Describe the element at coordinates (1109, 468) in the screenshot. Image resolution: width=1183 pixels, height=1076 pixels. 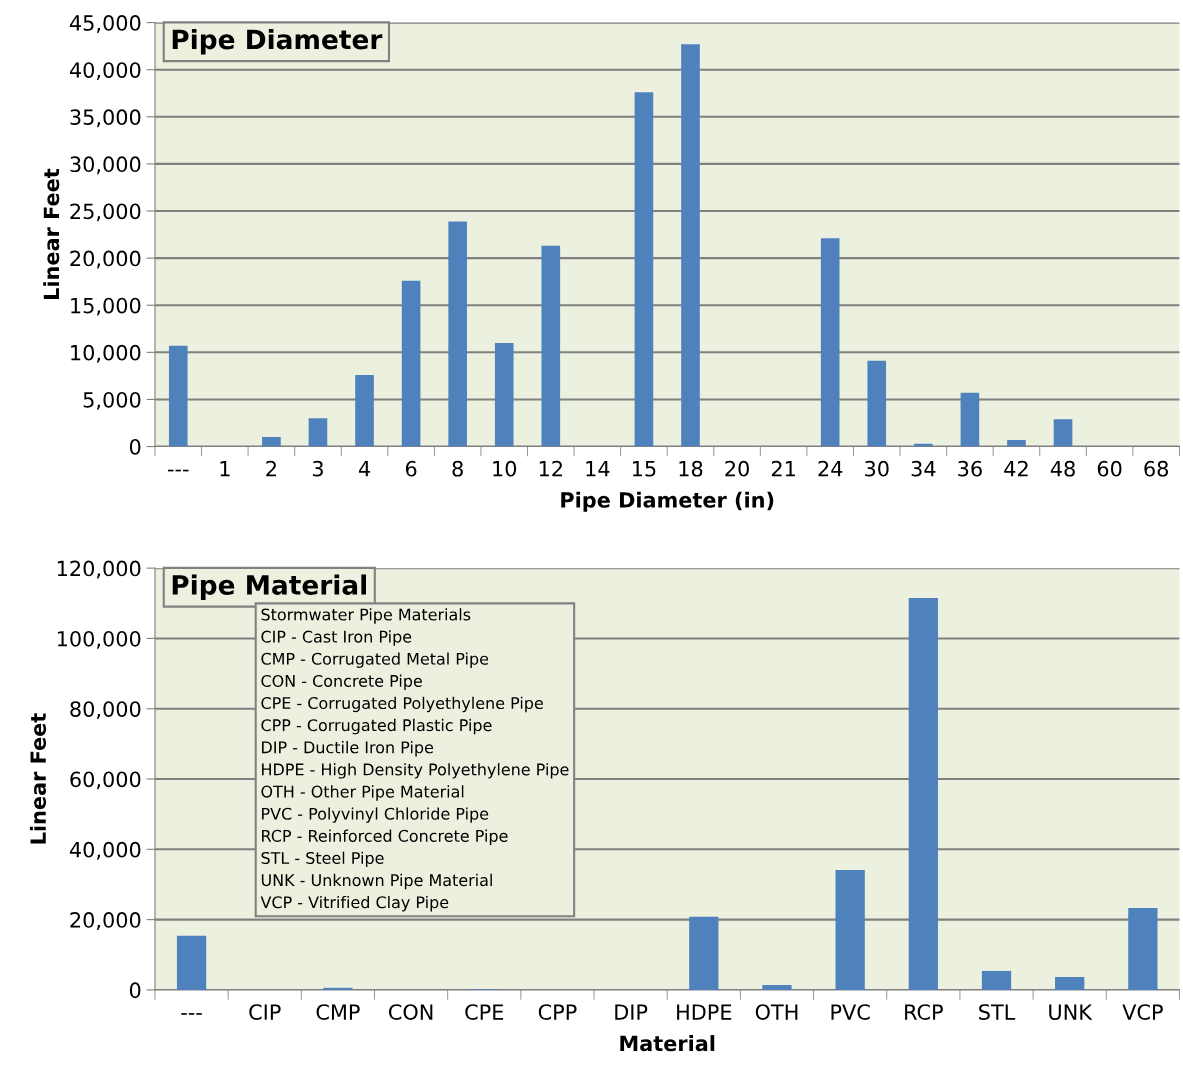
I see `x-tick-label: 60` at that location.